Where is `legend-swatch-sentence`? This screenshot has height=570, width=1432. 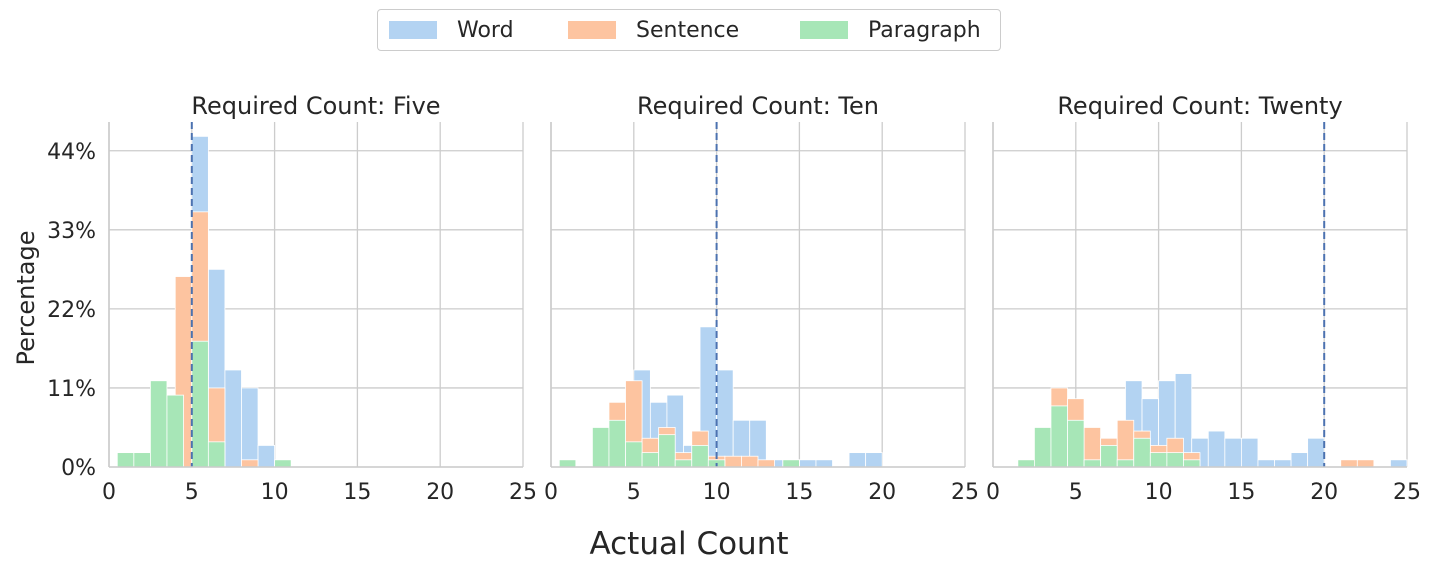
legend-swatch-sentence is located at coordinates (592, 30).